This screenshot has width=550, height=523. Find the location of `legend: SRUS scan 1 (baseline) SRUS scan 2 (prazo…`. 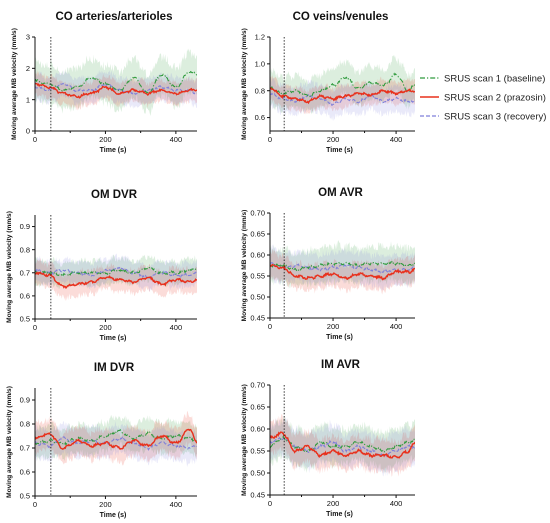

legend: SRUS scan 1 (baseline) SRUS scan 2 (prazo… is located at coordinates (483, 97).